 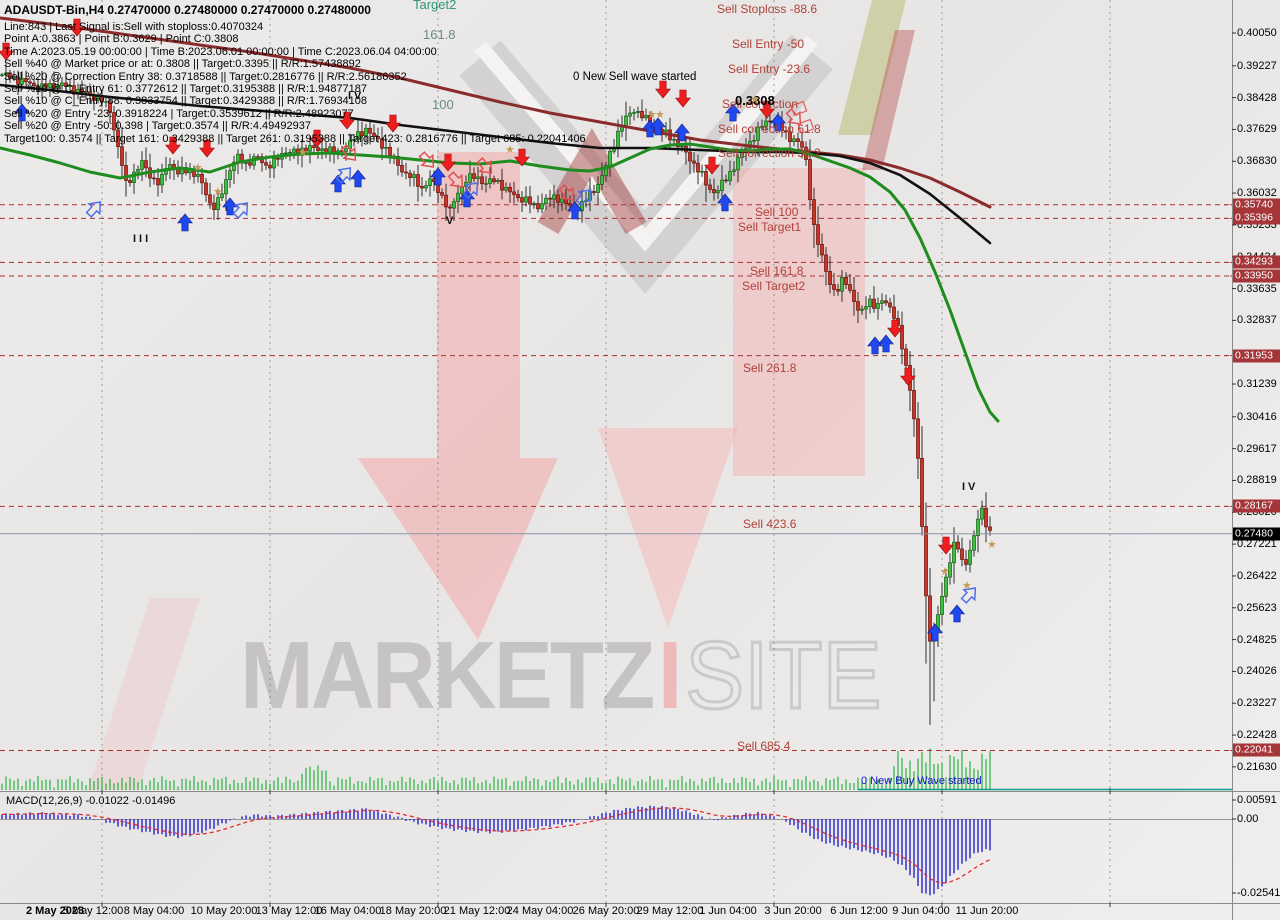 I want to click on macd-axis-value: 0.00591, so click(x=1257, y=800).